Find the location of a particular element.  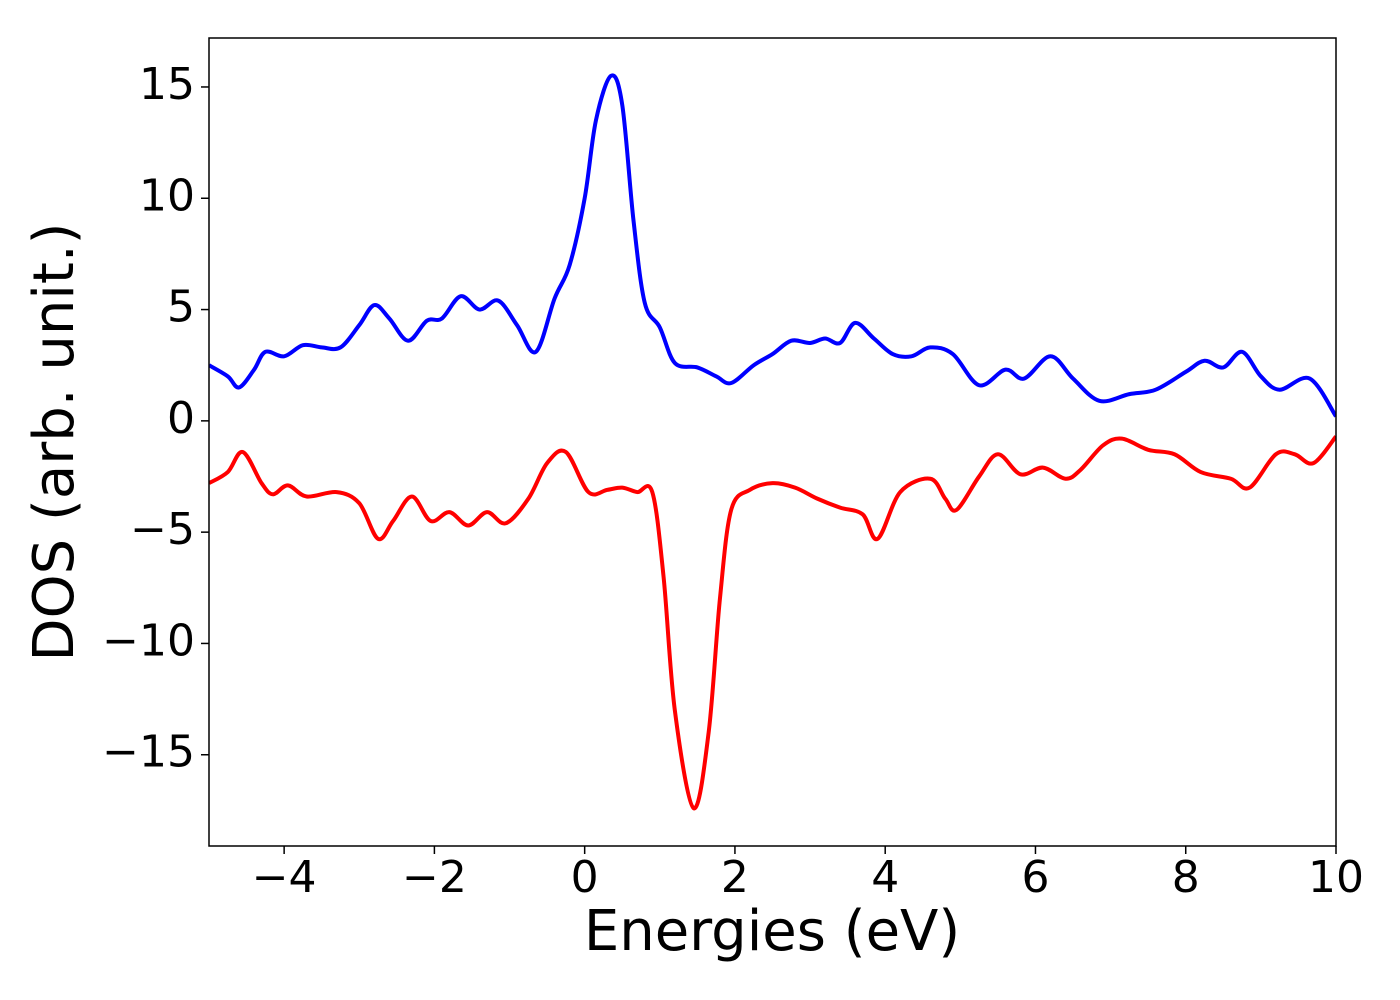

x-tick-label: 2 is located at coordinates (735, 877).